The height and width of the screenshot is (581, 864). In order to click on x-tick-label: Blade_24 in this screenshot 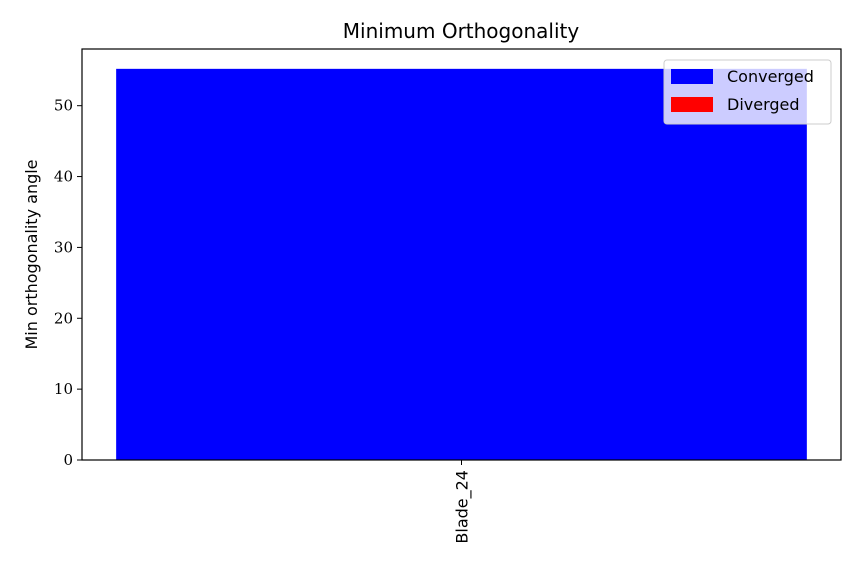, I will do `click(463, 507)`.